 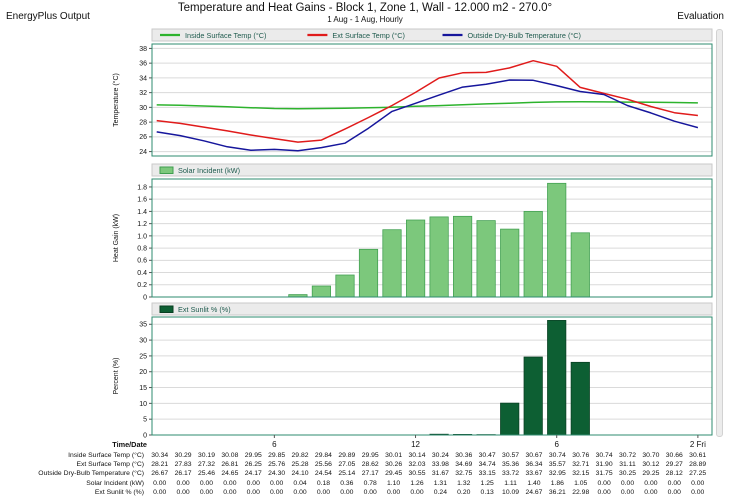 What do you see at coordinates (557, 483) in the screenshot?
I see `table-cell: 1.86` at bounding box center [557, 483].